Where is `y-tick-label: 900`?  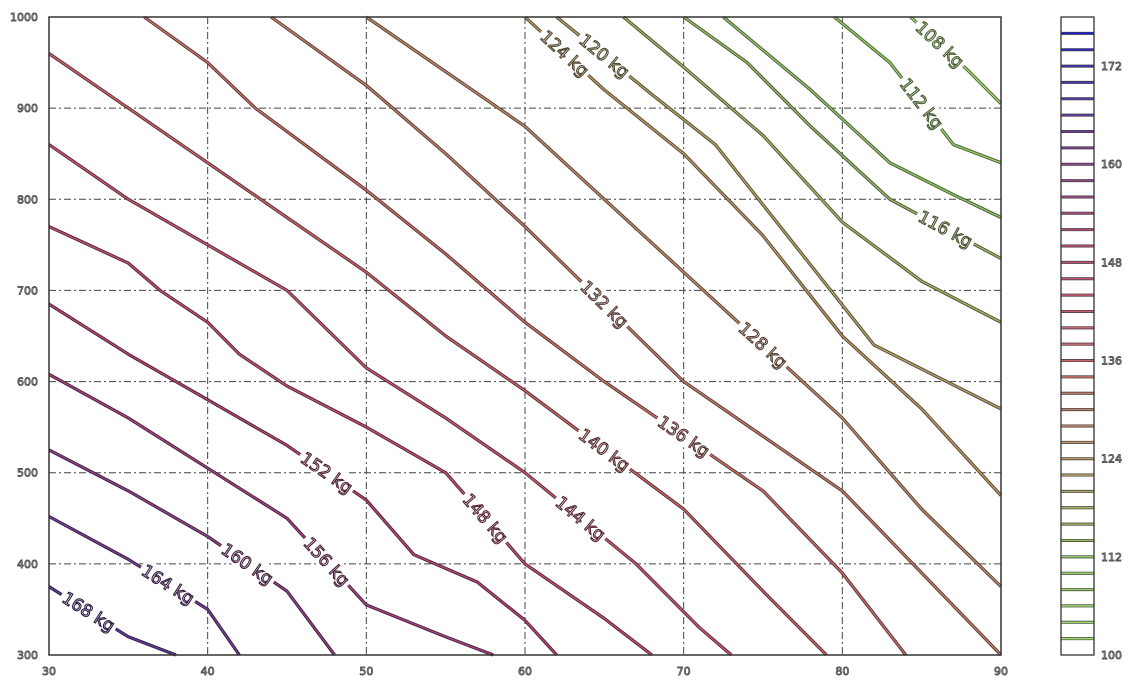 y-tick-label: 900 is located at coordinates (27, 108).